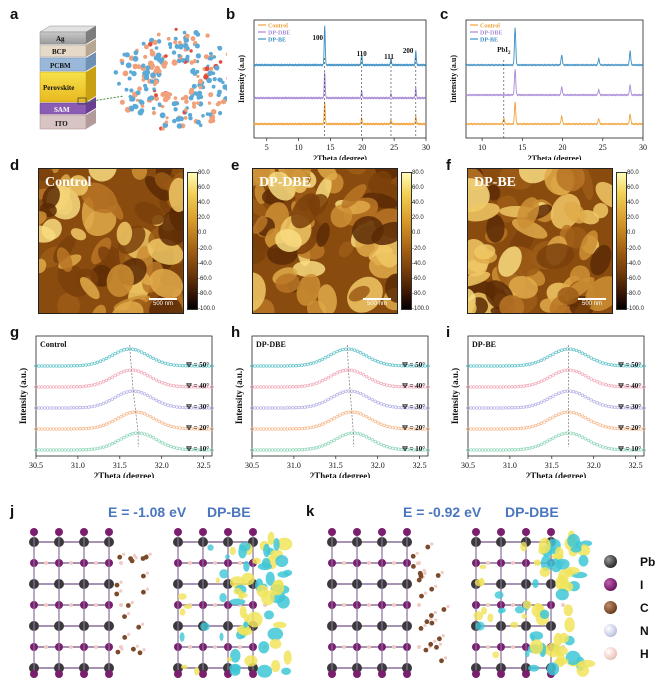  What do you see at coordinates (205, 293) in the screenshot?
I see `colorbar-tick-label: -80.0` at bounding box center [205, 293].